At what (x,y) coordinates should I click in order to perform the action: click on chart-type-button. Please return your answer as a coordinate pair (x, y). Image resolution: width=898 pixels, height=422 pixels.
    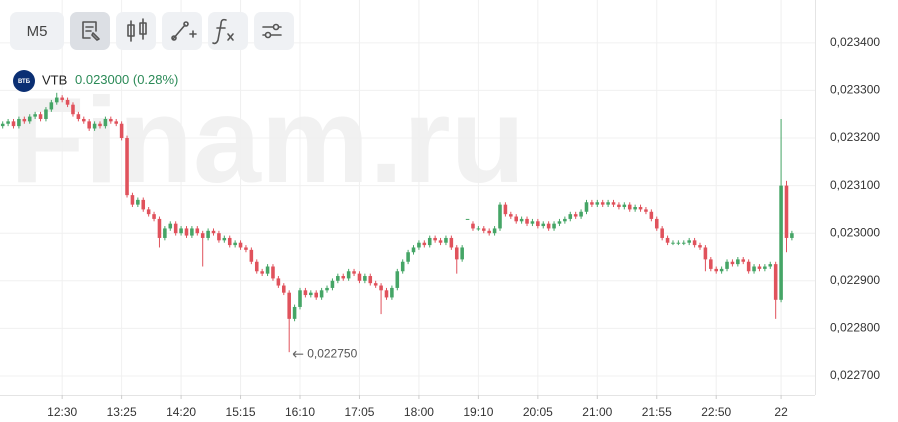
    Looking at the image, I should click on (136, 31).